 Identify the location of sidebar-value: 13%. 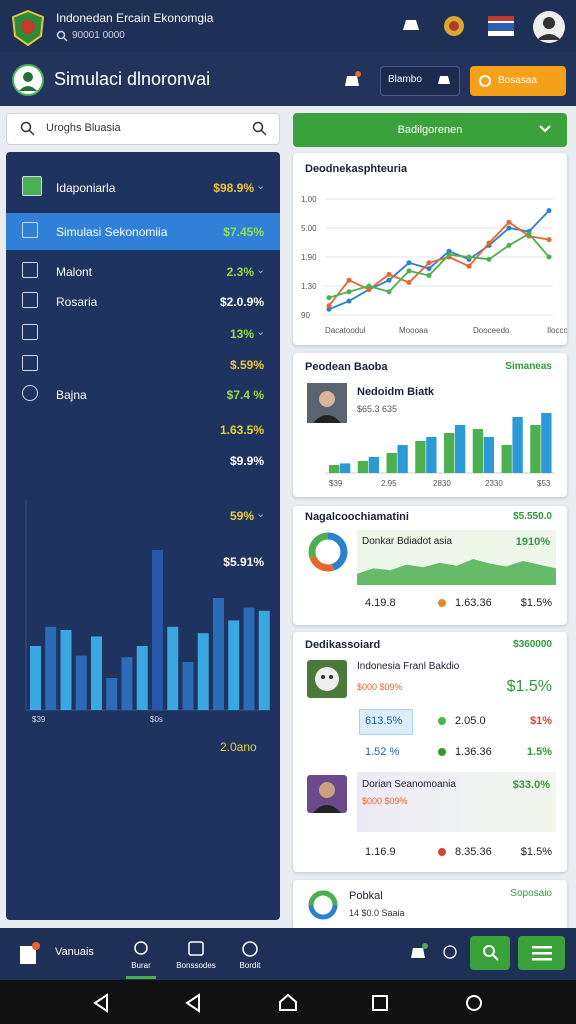
(241, 334).